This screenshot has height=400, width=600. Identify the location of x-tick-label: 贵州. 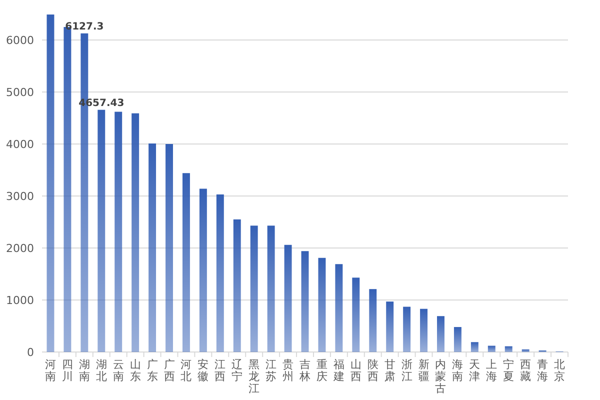
(288, 370).